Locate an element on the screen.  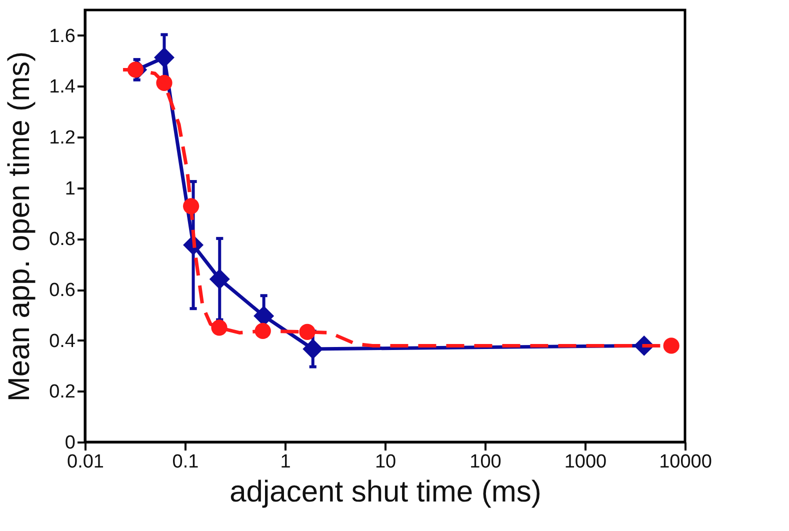
y-tick-label: 1 is located at coordinates (70, 189).